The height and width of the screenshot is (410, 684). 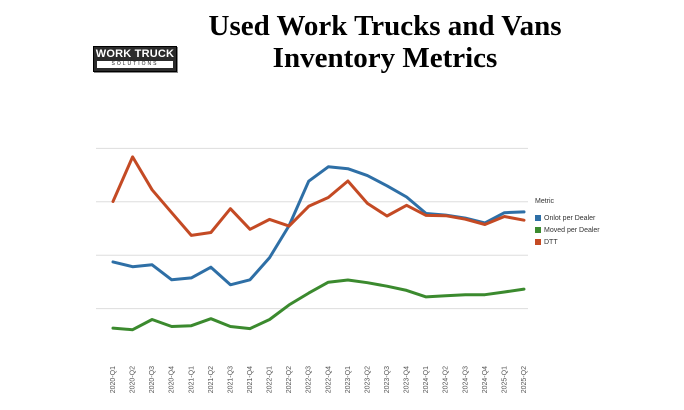 I want to click on chart-title-line1: Used Work Trucks and Vans, so click(x=385, y=26).